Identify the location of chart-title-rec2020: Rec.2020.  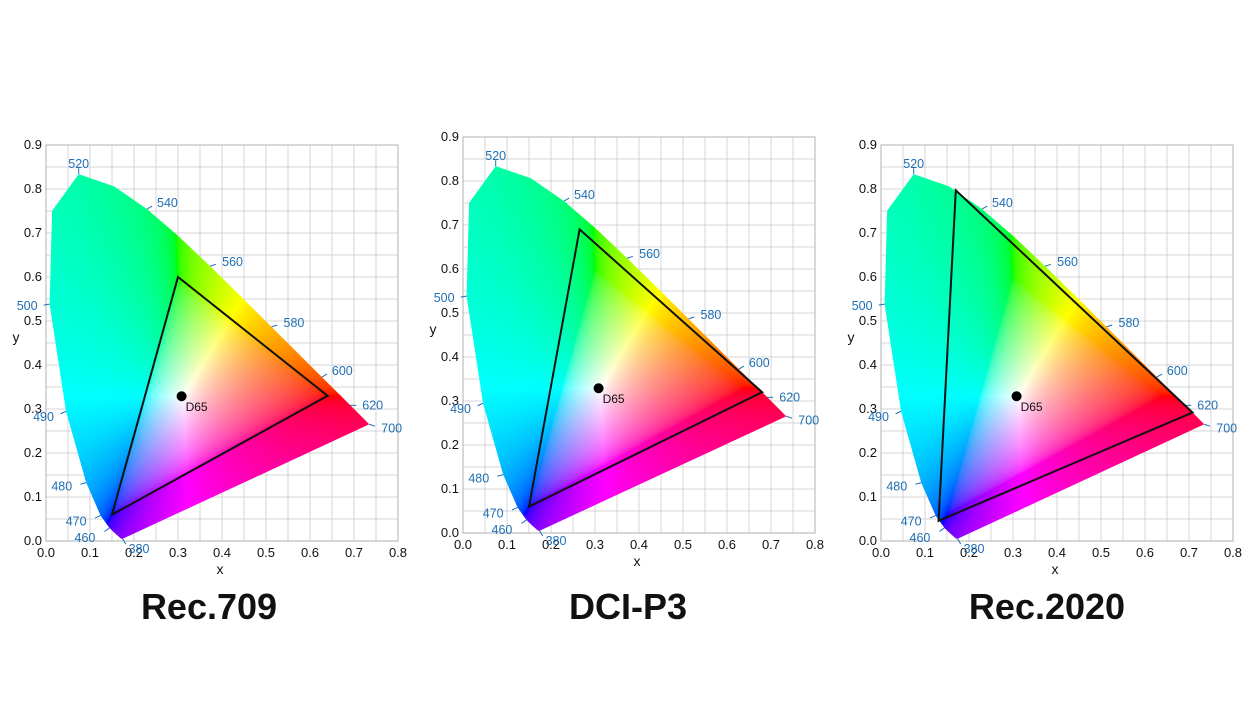
(1047, 606).